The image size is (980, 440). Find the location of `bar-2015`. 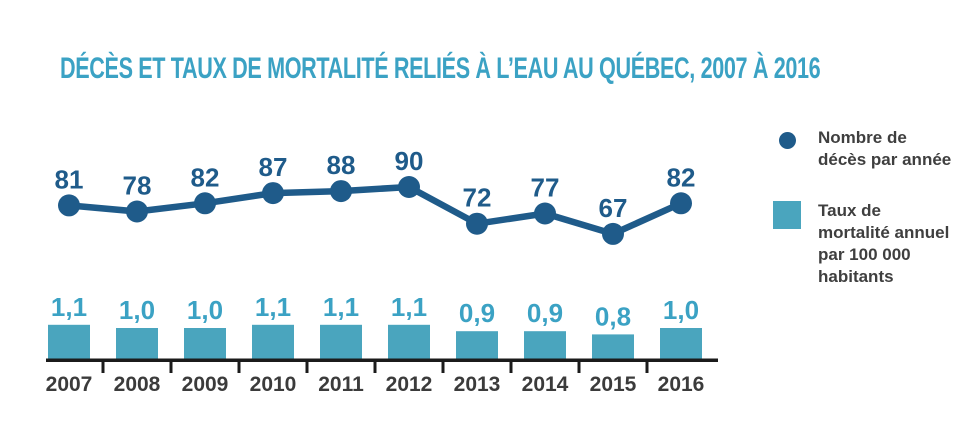

bar-2015 is located at coordinates (613, 347).